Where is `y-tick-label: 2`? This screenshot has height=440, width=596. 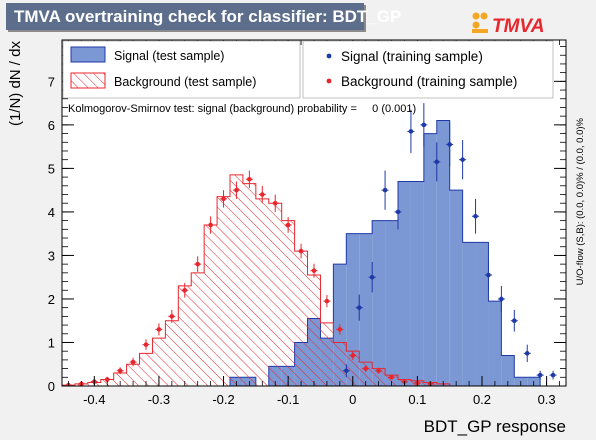
y-tick-label: 2 is located at coordinates (51, 299).